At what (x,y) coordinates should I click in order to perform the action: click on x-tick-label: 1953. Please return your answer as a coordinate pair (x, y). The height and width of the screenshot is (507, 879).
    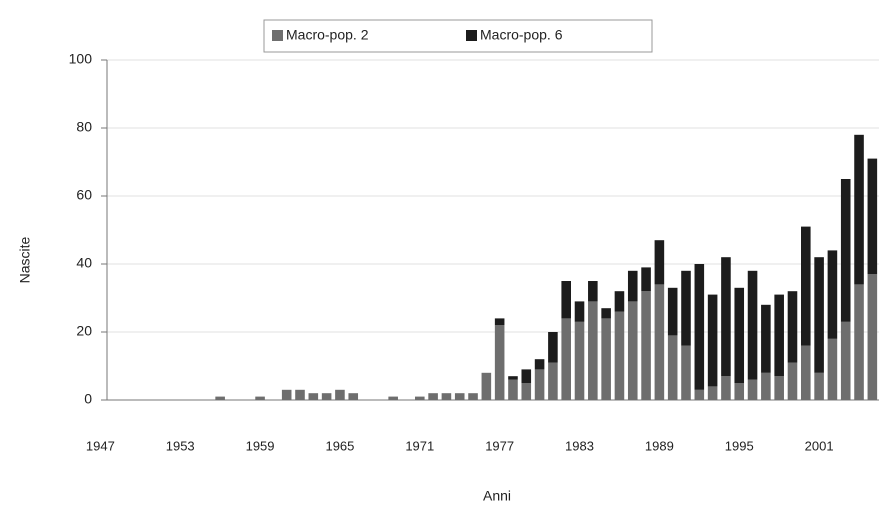
    Looking at the image, I should click on (180, 445).